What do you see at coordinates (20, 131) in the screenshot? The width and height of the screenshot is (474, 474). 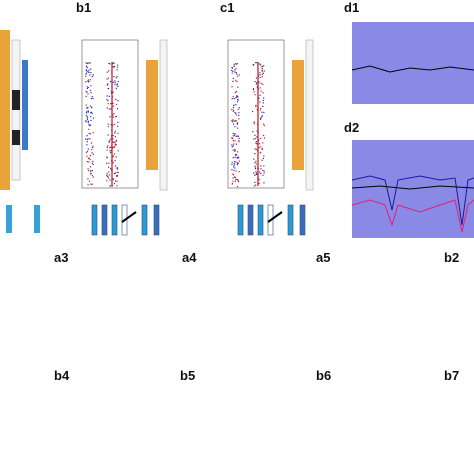 I see `left-partial-panel` at bounding box center [20, 131].